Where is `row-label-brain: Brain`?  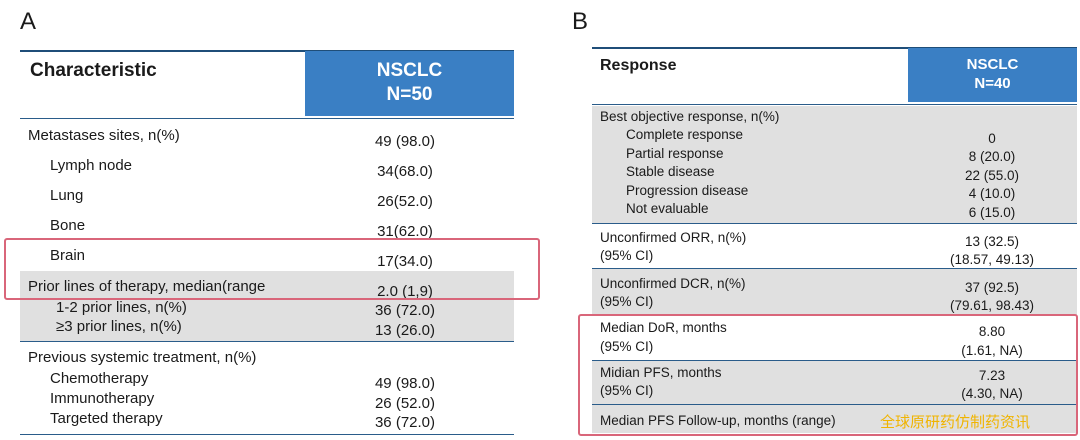
row-label-brain: Brain is located at coordinates (68, 255).